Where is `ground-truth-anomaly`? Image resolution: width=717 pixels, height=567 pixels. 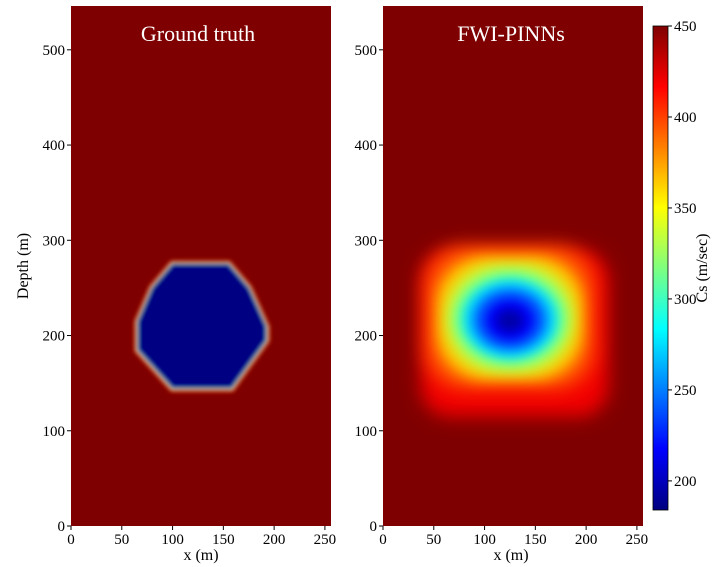
ground-truth-anomaly is located at coordinates (202, 326).